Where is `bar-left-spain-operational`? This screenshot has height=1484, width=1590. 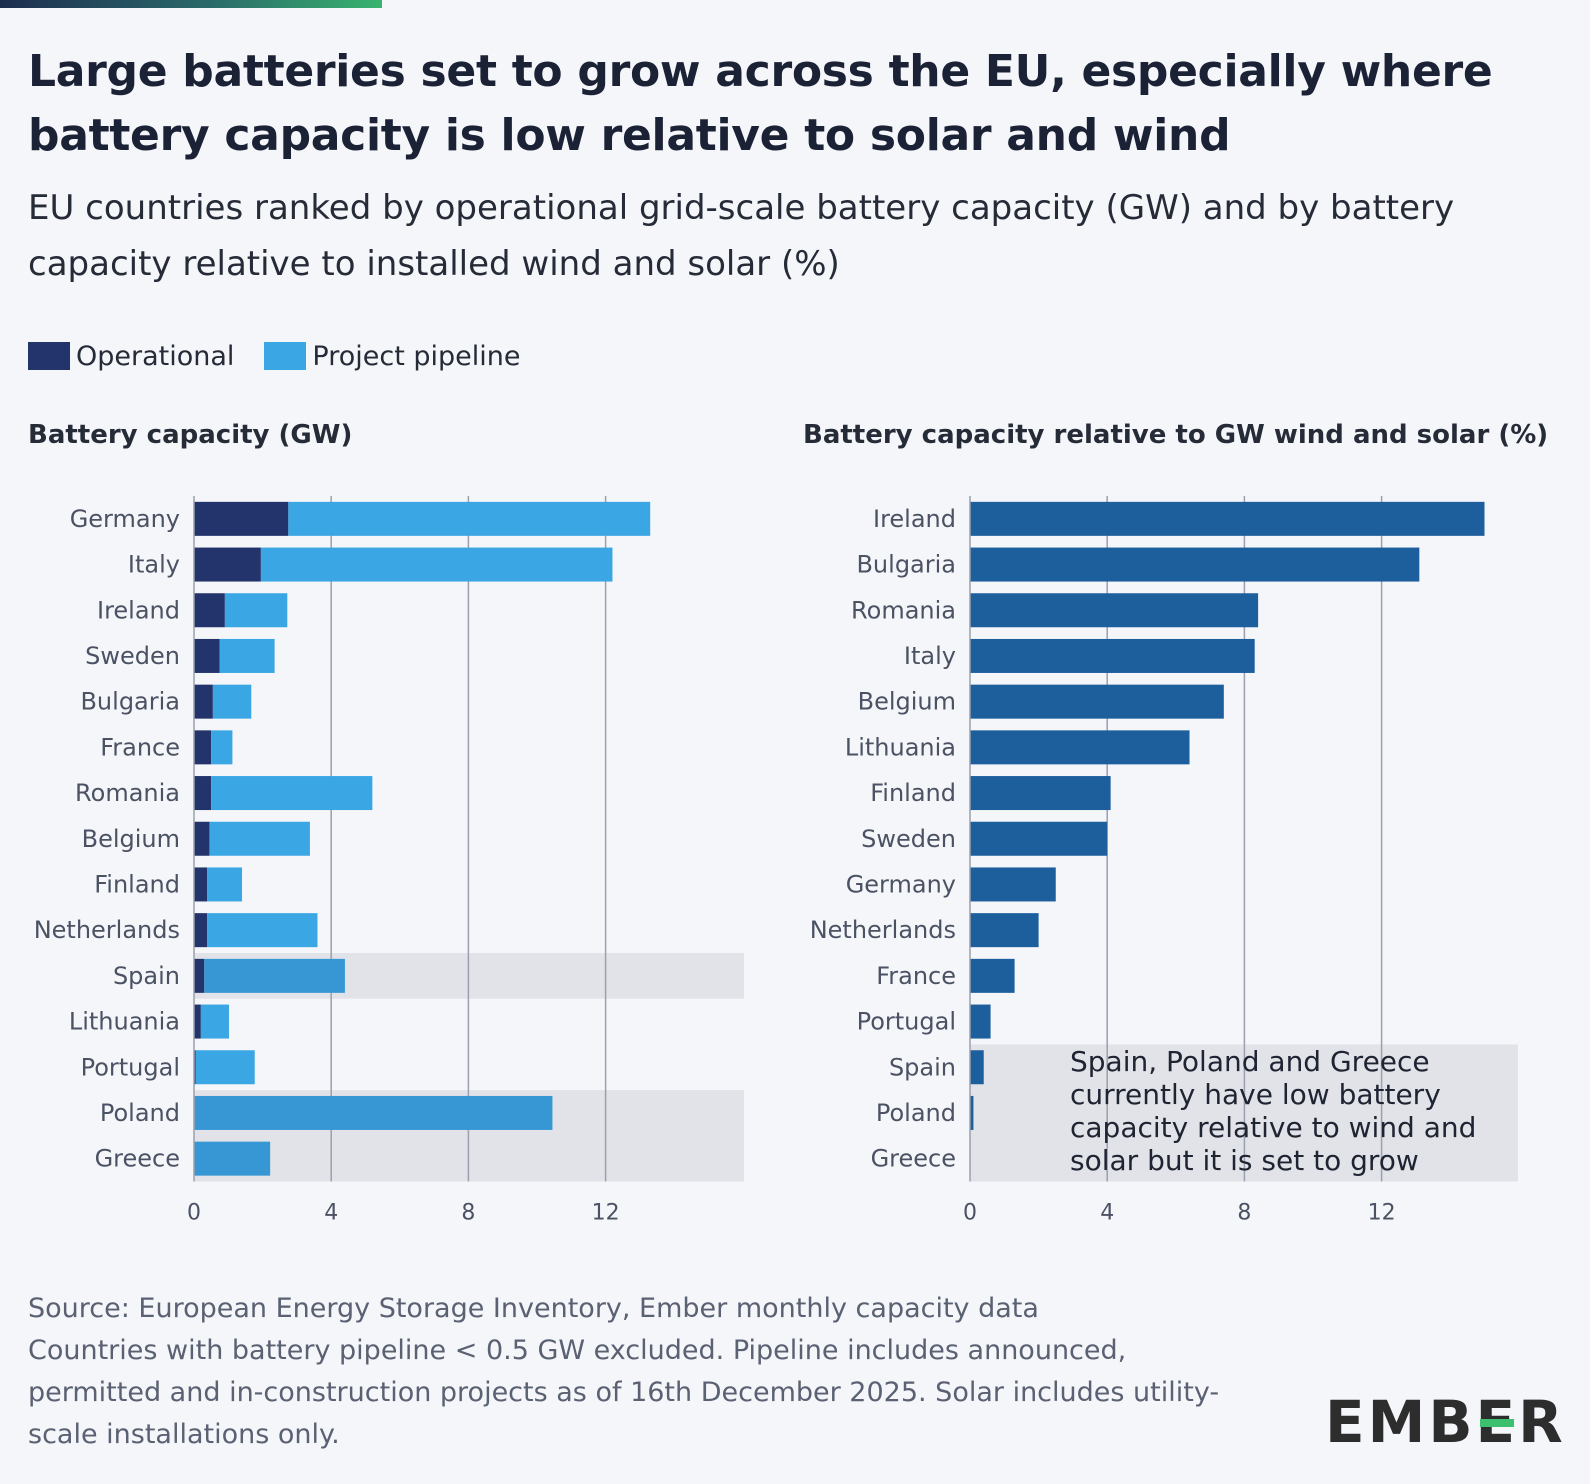
bar-left-spain-operational is located at coordinates (199, 975).